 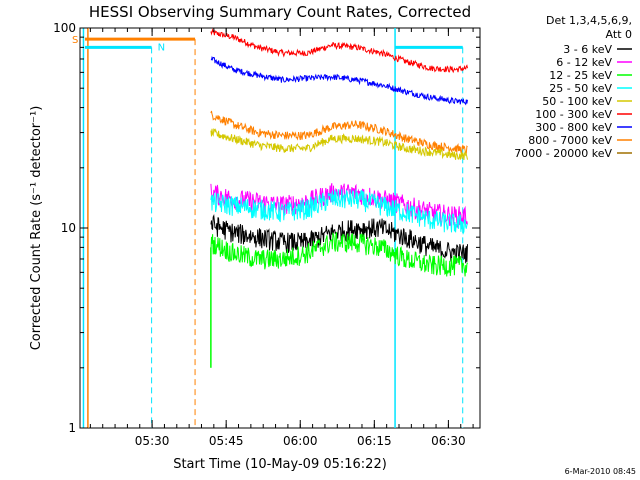 I want to click on x-tick-label-4: 06:30, so click(x=448, y=441).